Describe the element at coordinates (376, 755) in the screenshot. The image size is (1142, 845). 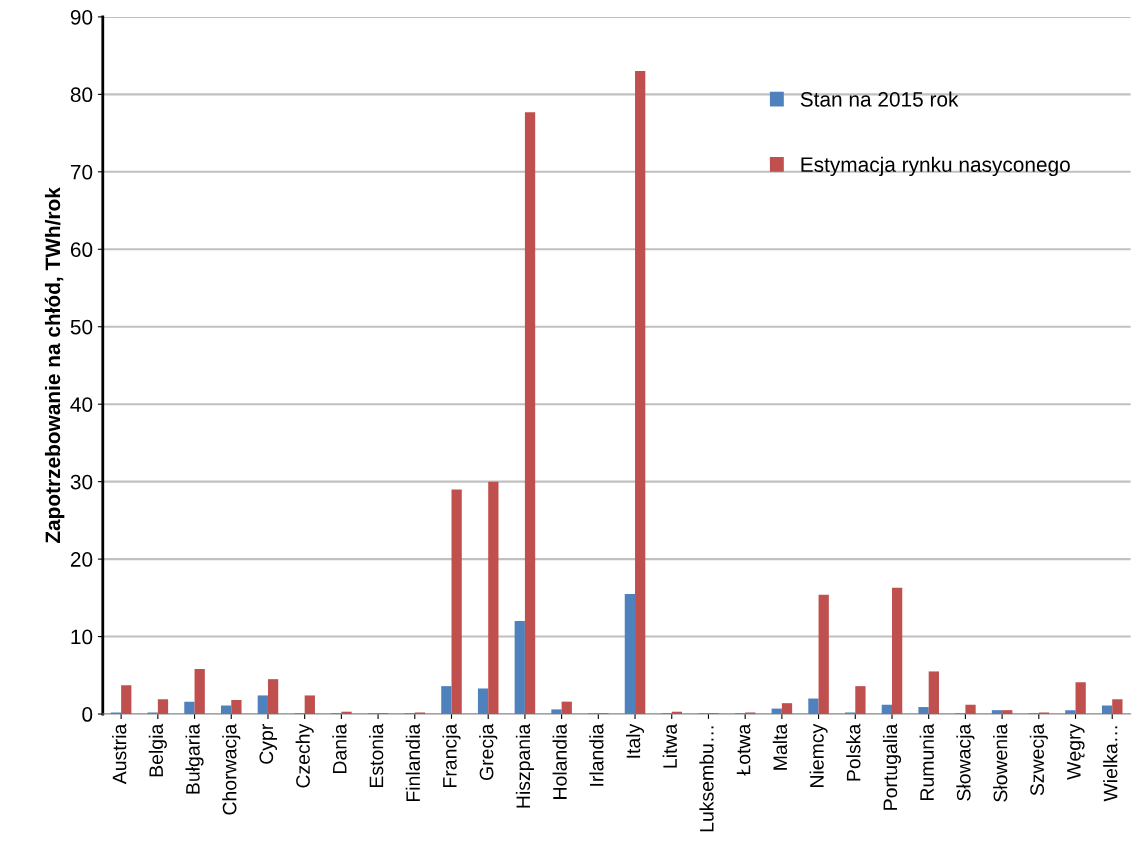
I see `x-tick-label: Estonia` at that location.